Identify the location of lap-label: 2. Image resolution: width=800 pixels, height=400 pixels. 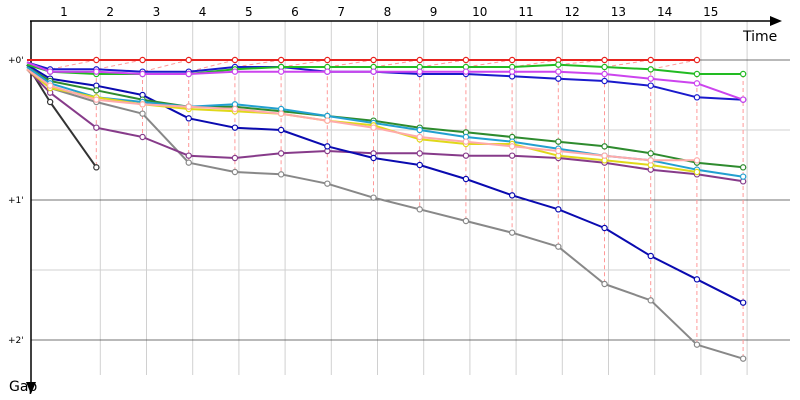
(110, 12).